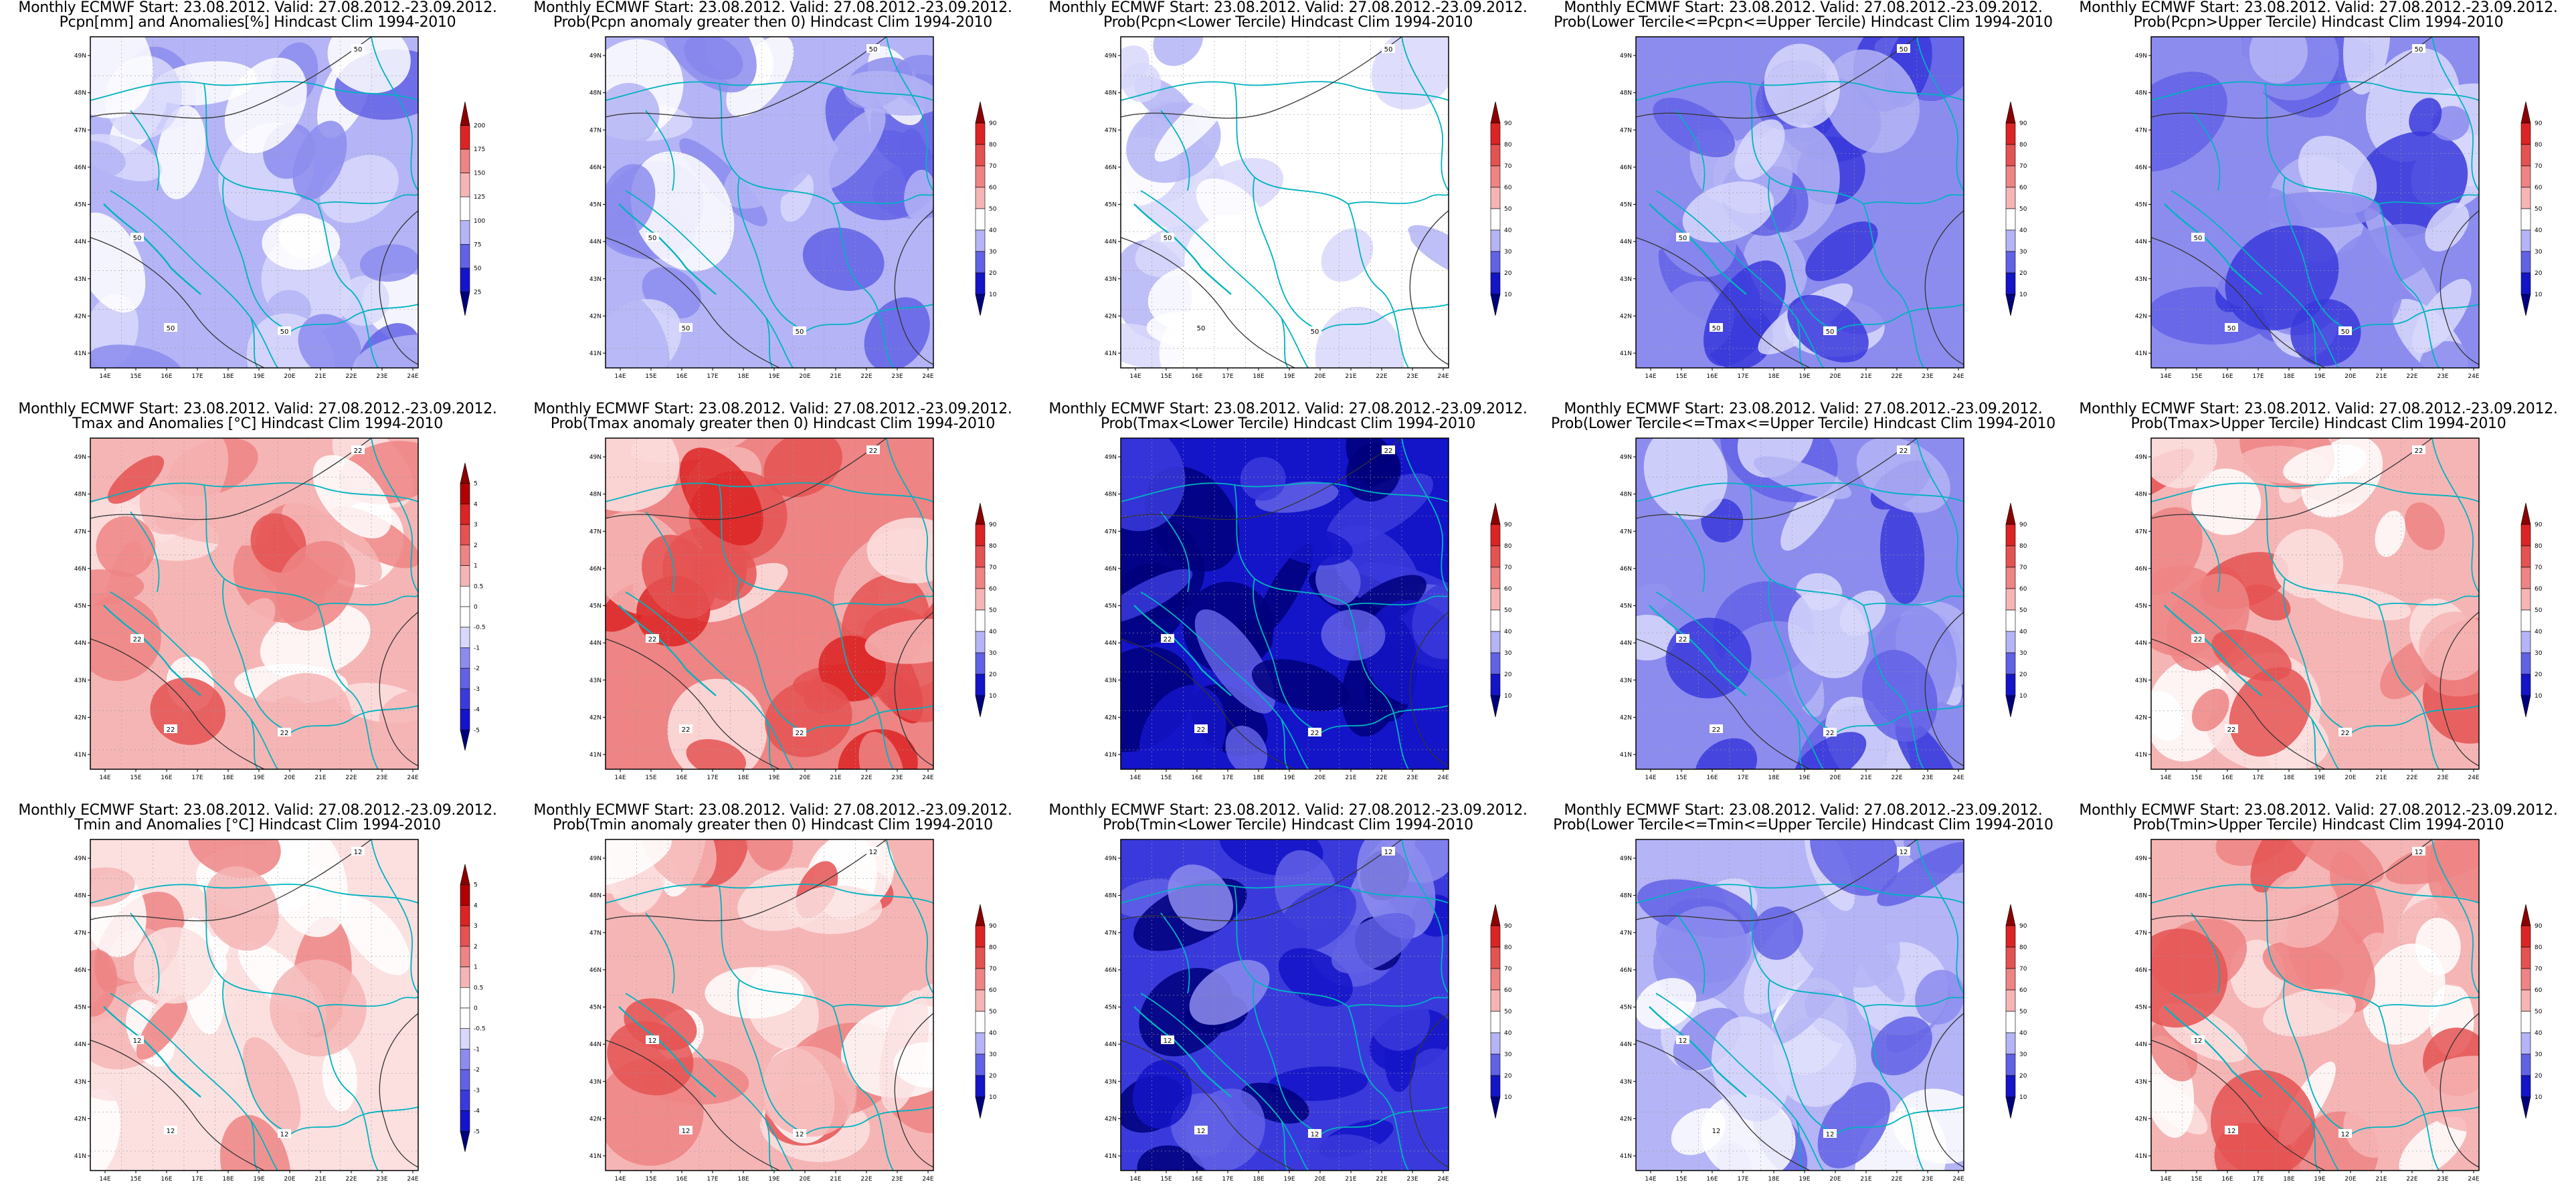  I want to click on colorbar-label: -4, so click(477, 1111).